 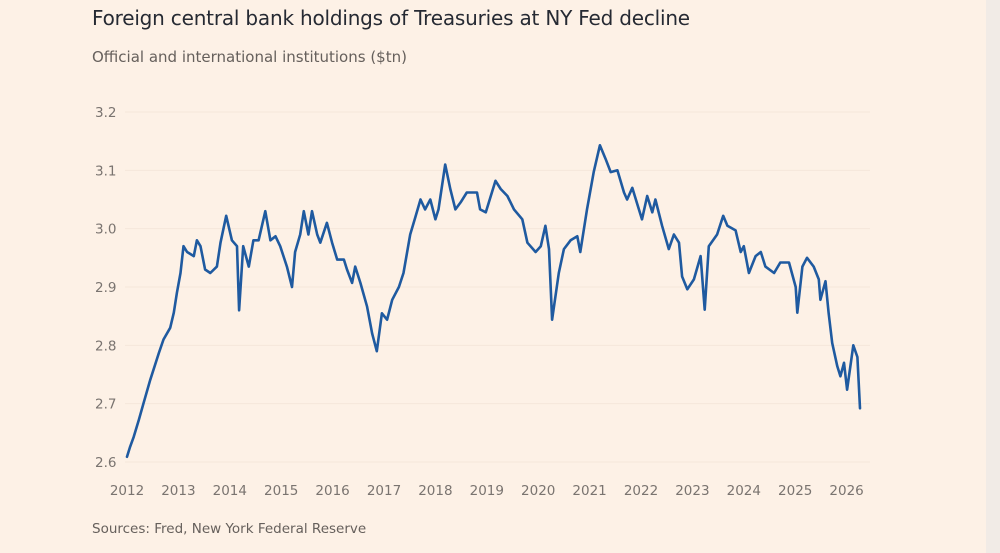 I want to click on x-tick-label: 2013, so click(x=178, y=491).